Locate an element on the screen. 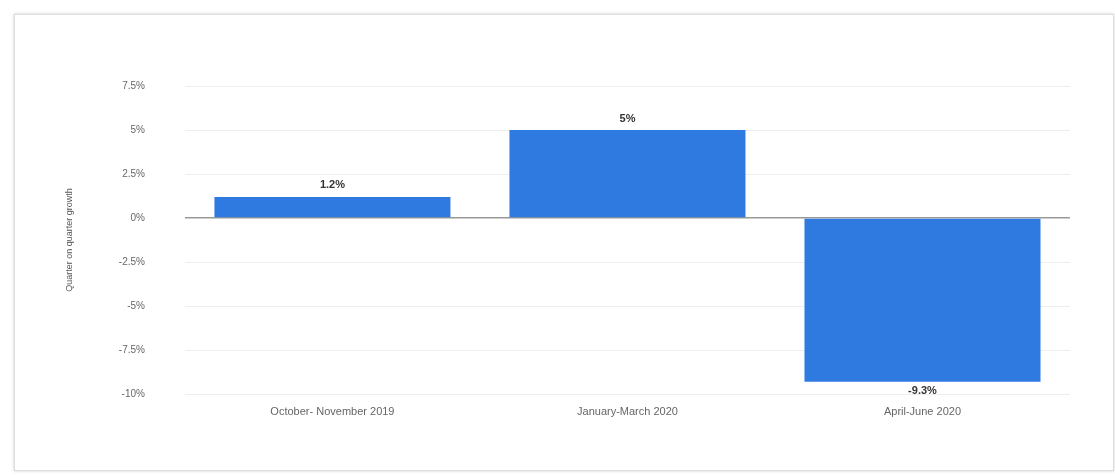  x-tick-label: January-March 2020 is located at coordinates (627, 410).